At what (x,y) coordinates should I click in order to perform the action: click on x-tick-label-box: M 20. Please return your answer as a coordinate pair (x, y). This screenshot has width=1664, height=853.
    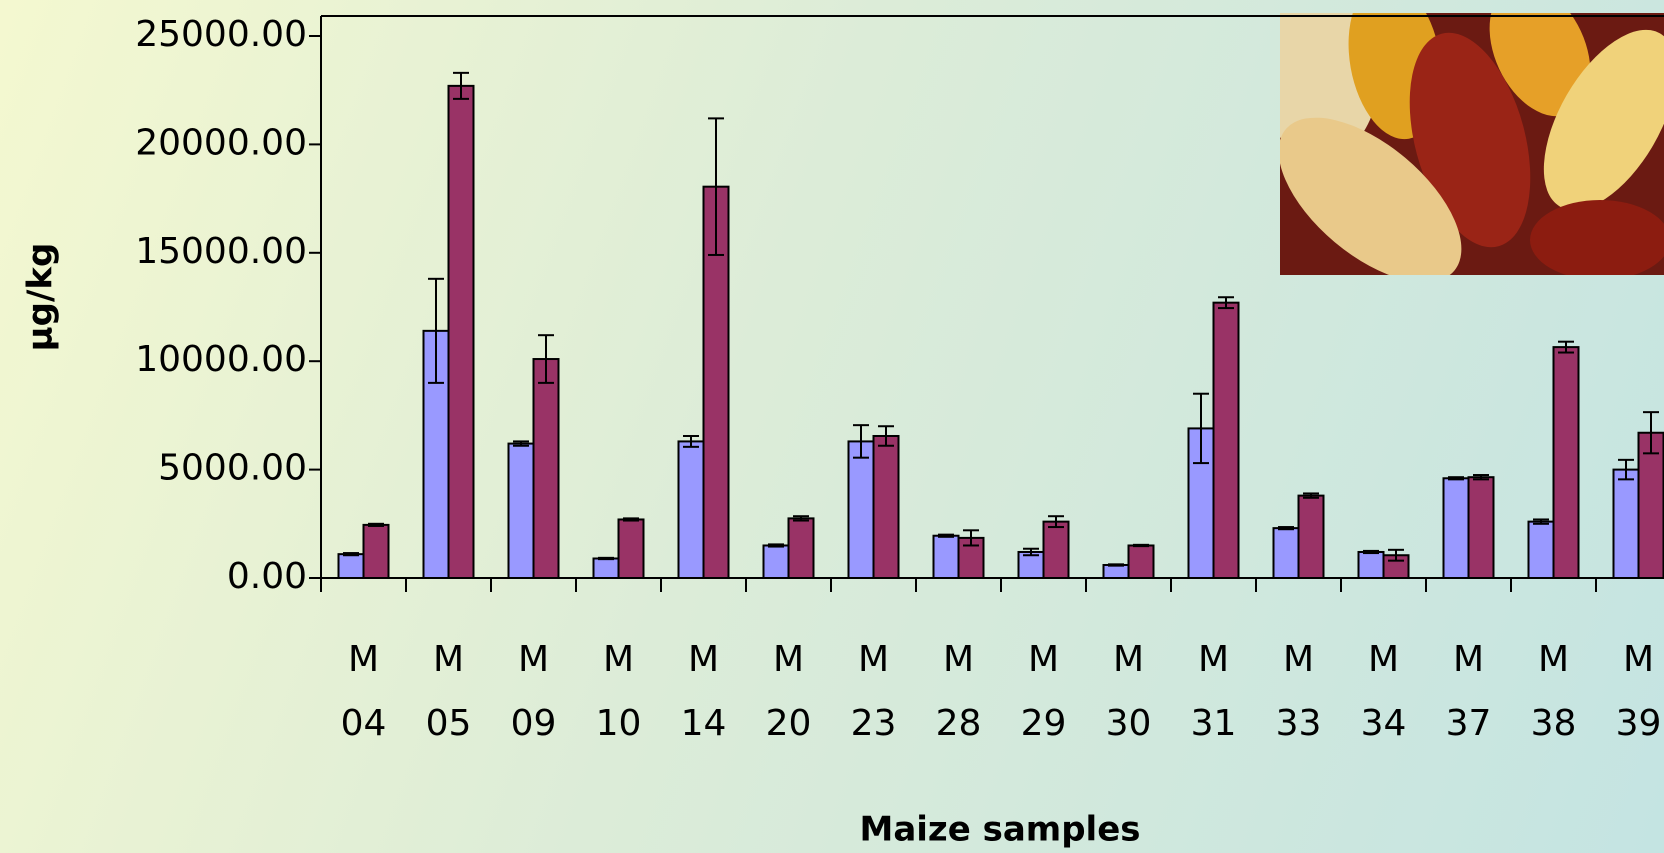
    Looking at the image, I should click on (788, 691).